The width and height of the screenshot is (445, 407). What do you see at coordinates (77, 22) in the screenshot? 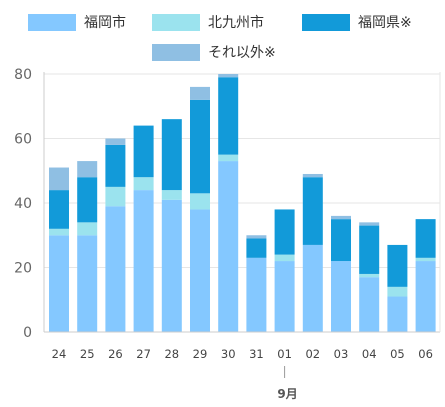
I see `legend-item-fukuoka-city: 福岡市` at bounding box center [77, 22].